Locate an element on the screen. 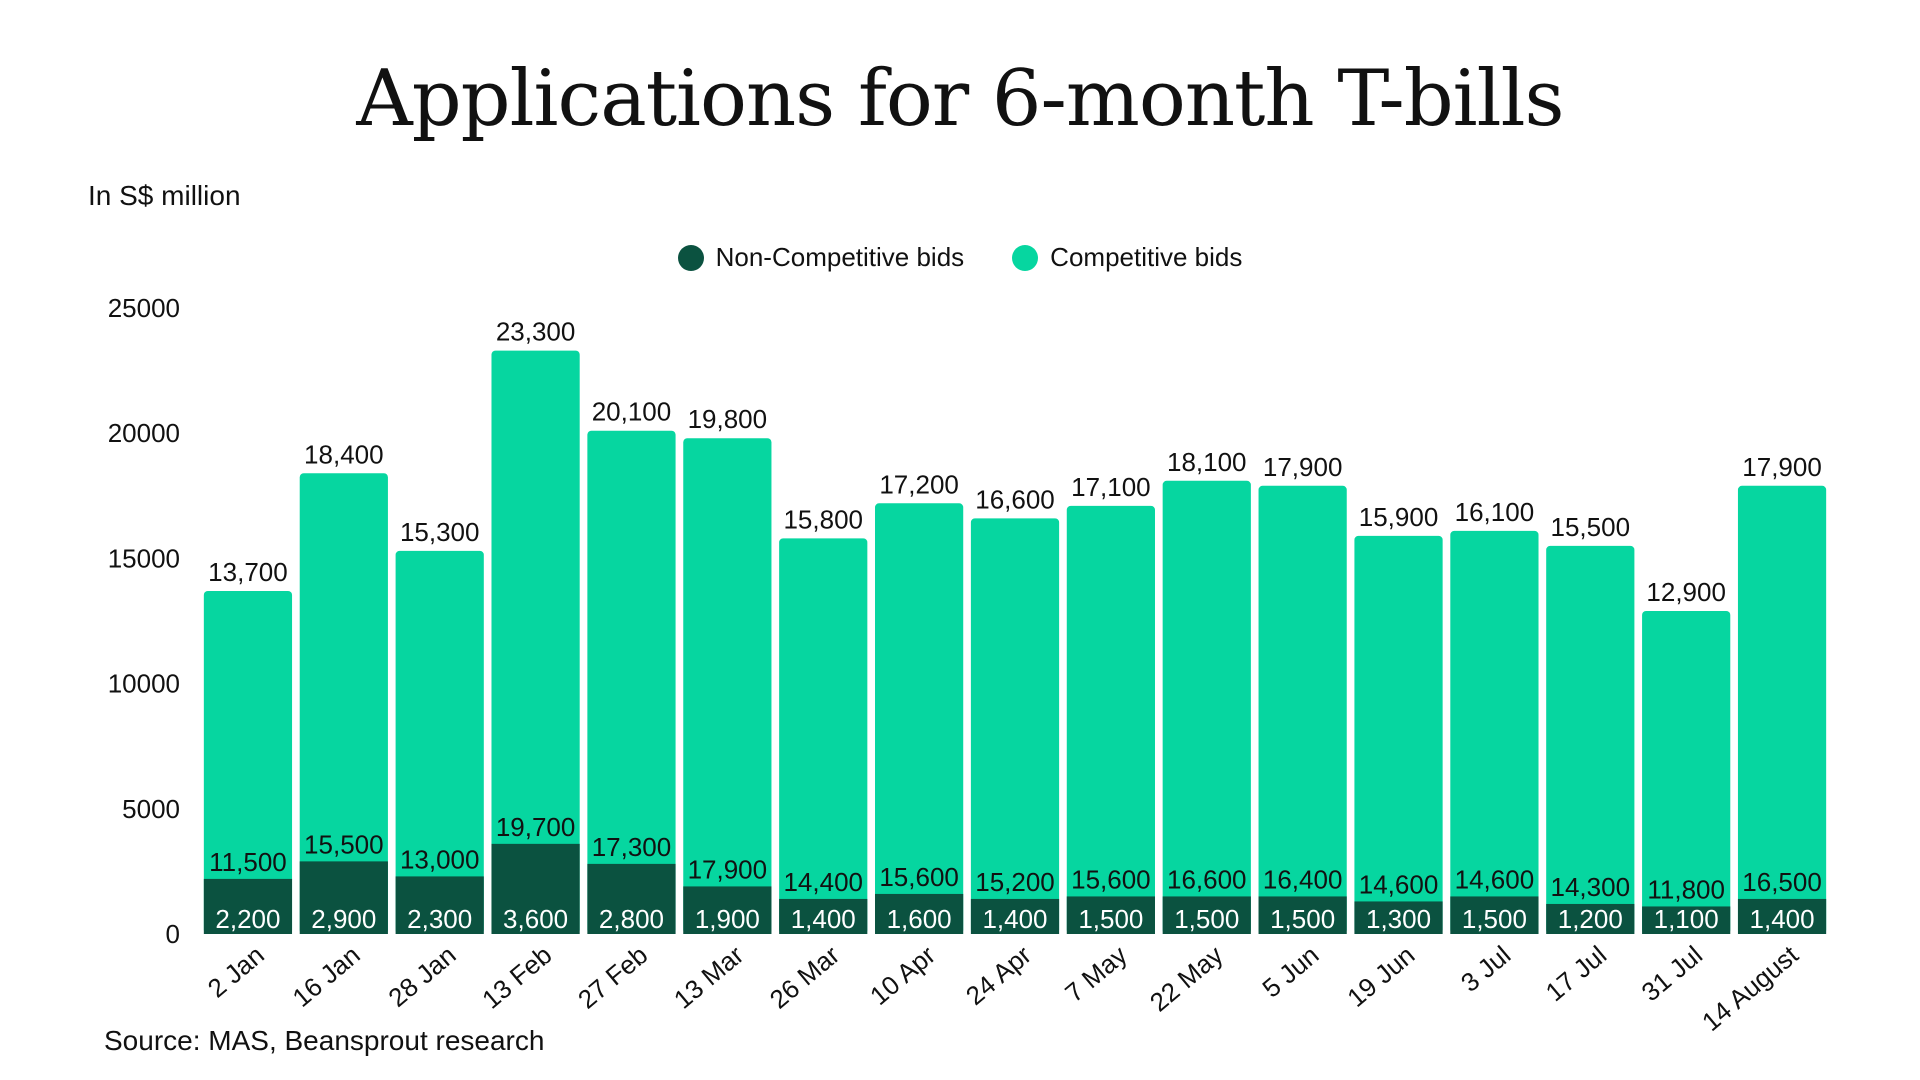  bar-non-competitive-13-mar is located at coordinates (727, 910).